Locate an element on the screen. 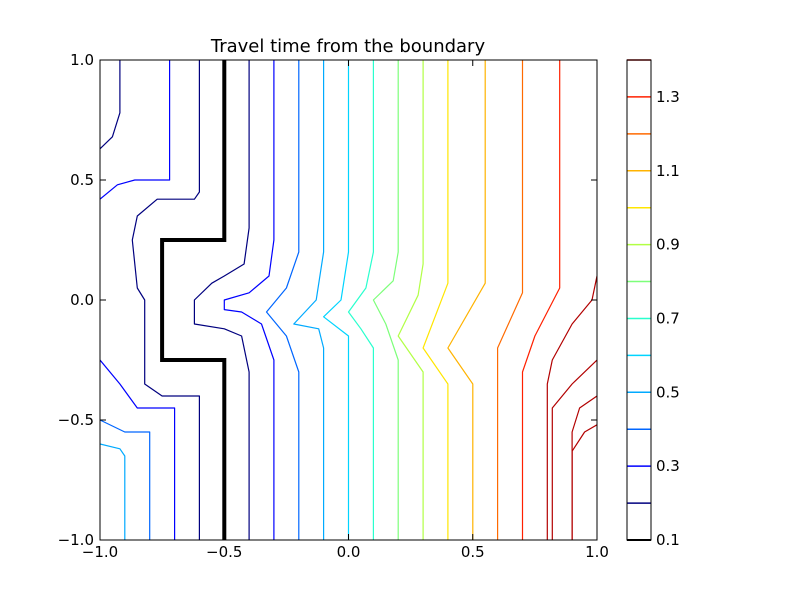  x-tick-label: −0.5 is located at coordinates (224, 552).